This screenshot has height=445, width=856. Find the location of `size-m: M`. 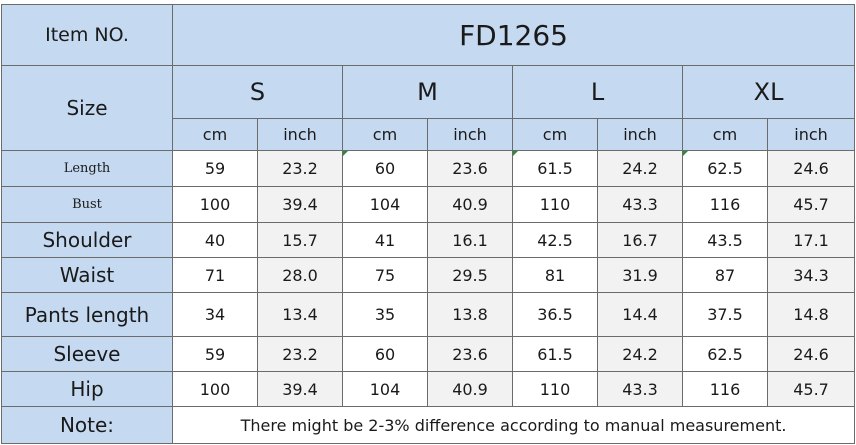

size-m: M is located at coordinates (427, 92).